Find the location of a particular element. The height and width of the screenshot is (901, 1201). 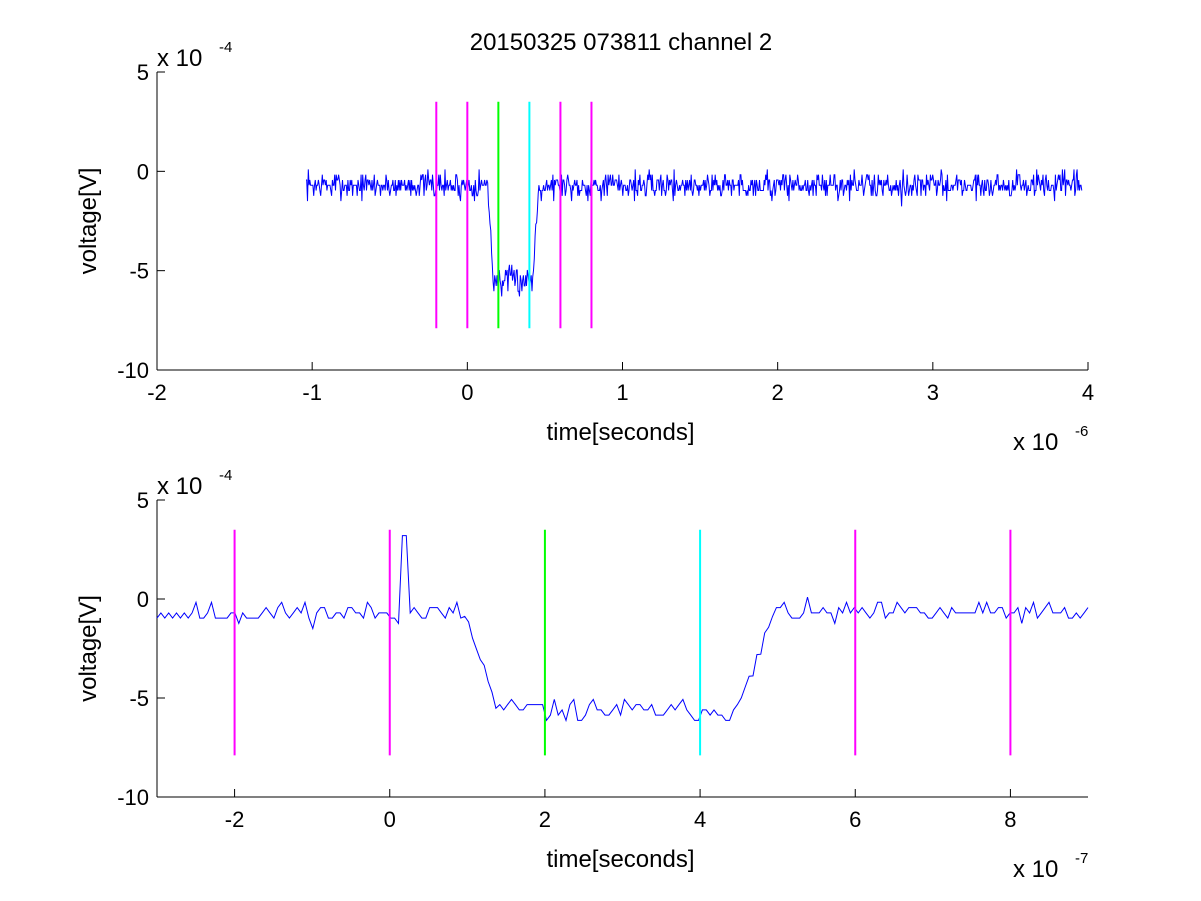

x-exponent-power: -6 is located at coordinates (1081, 431).